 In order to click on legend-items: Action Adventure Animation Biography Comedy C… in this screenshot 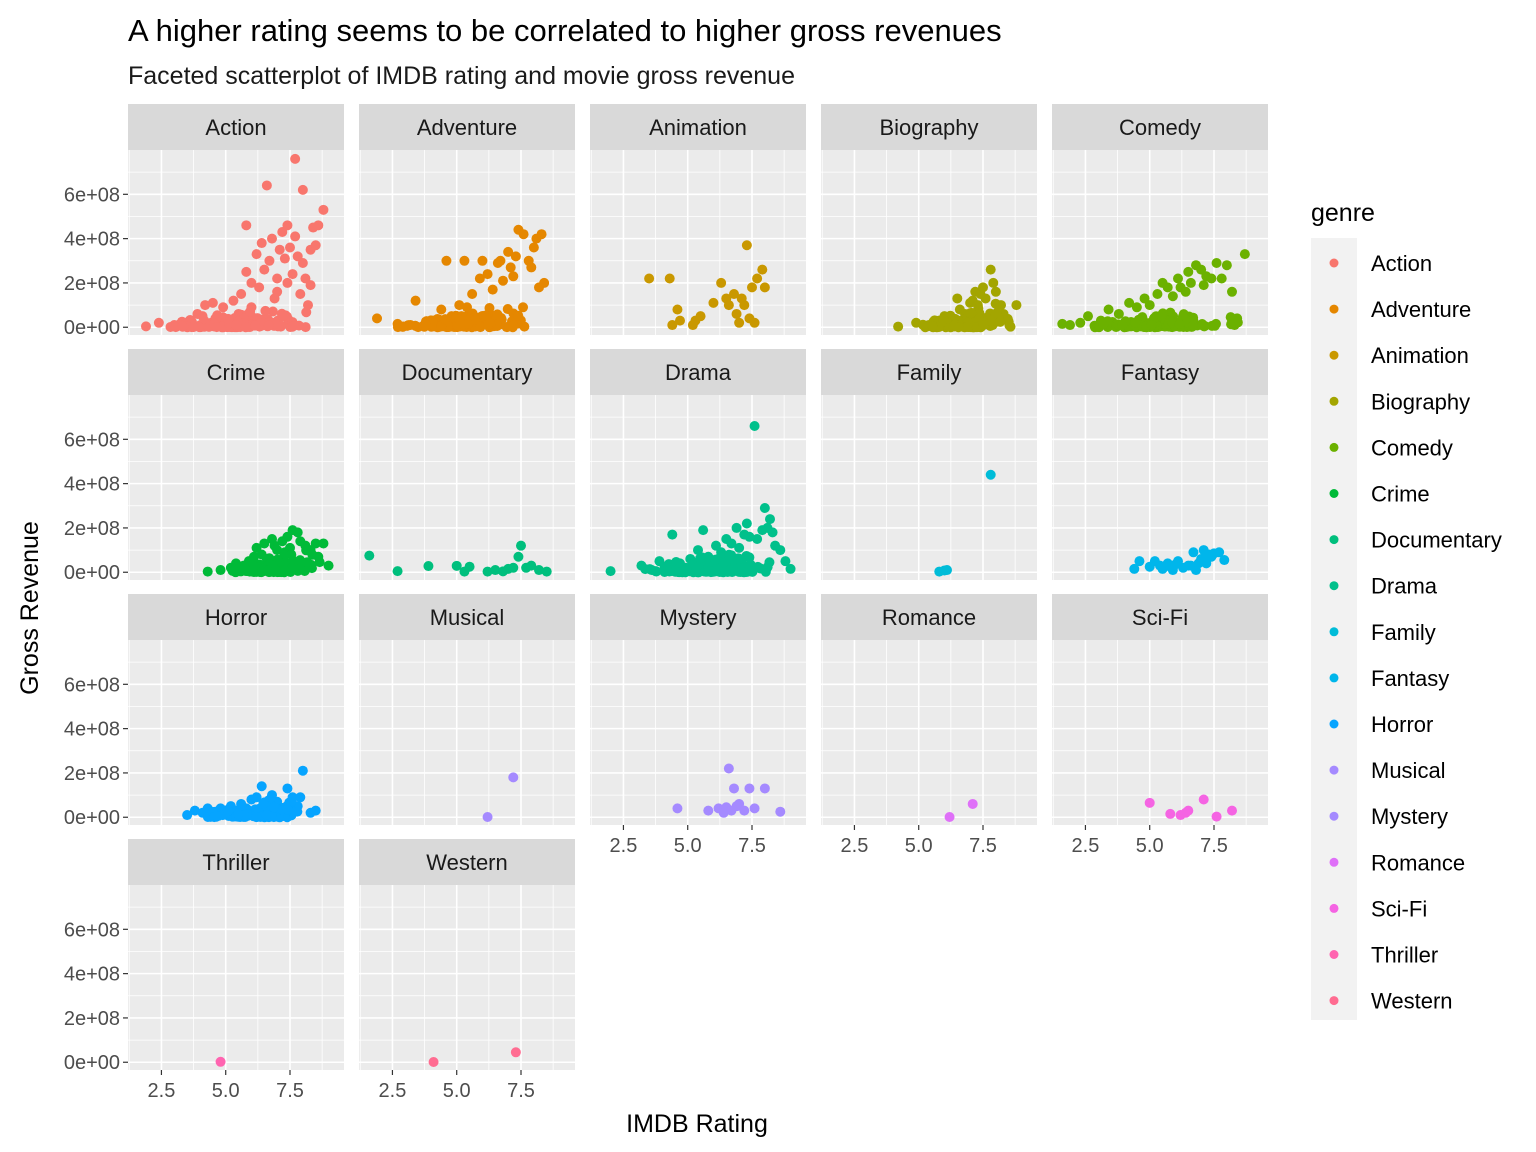, I will do `click(1415, 632)`.